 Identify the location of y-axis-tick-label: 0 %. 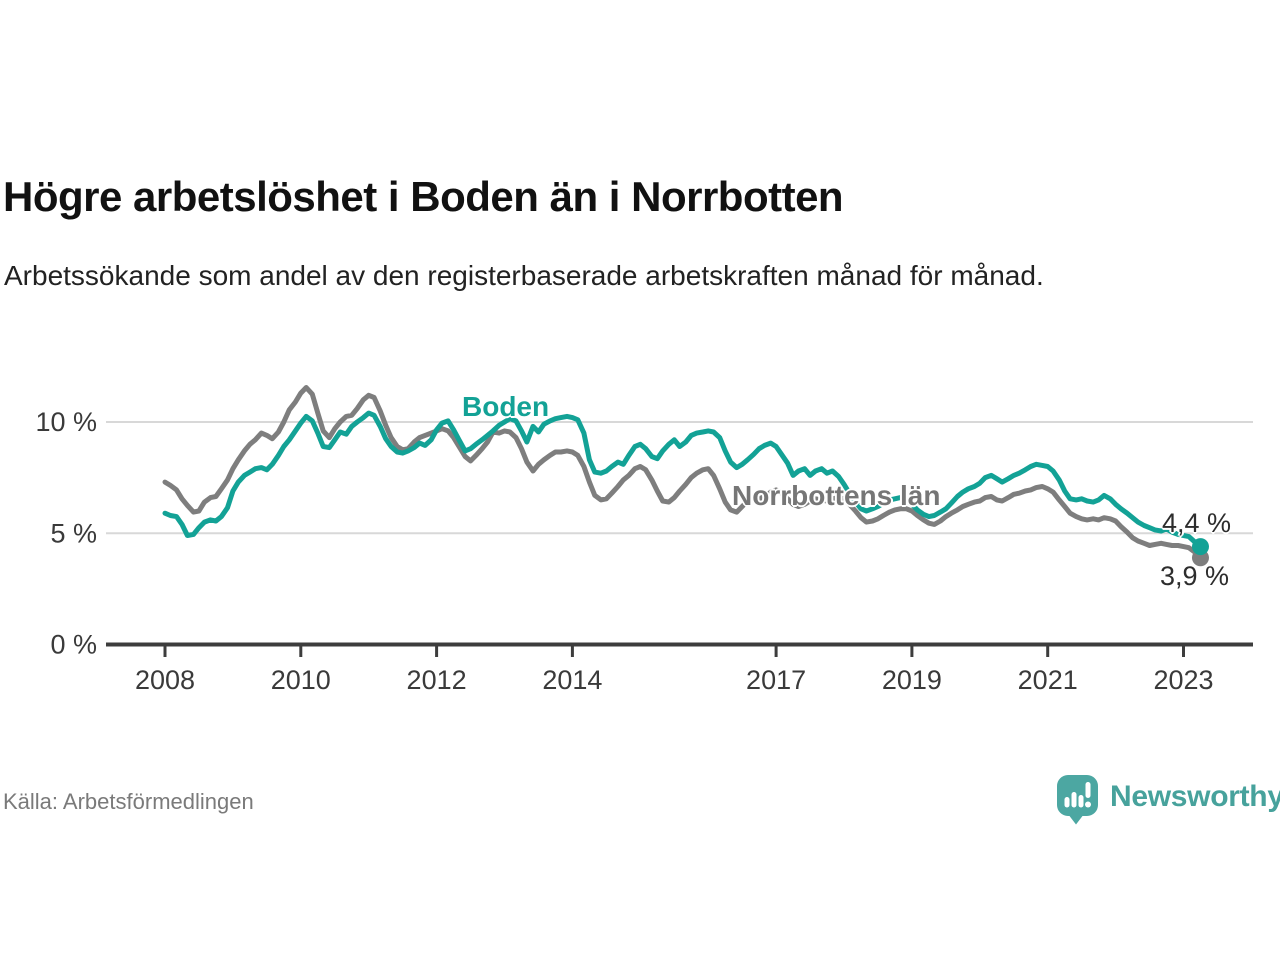
(73, 645).